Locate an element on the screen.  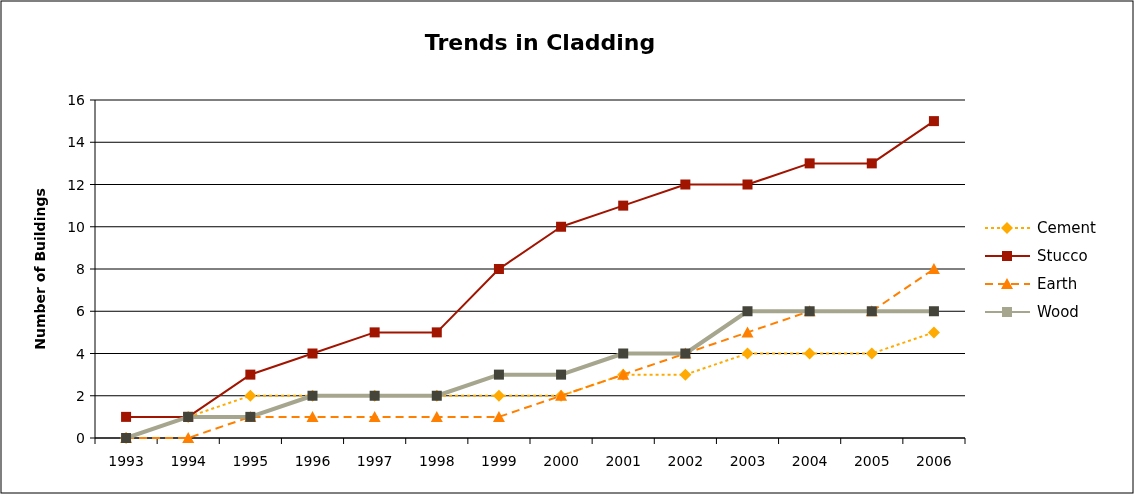
x-tick-label: 1997 is located at coordinates (374, 461).